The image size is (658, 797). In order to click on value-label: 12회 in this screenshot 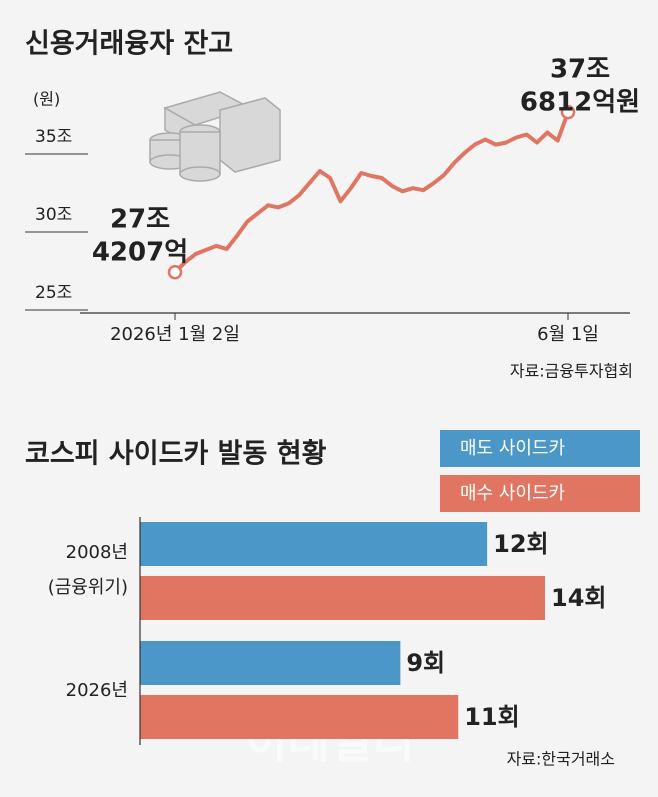, I will do `click(520, 544)`.